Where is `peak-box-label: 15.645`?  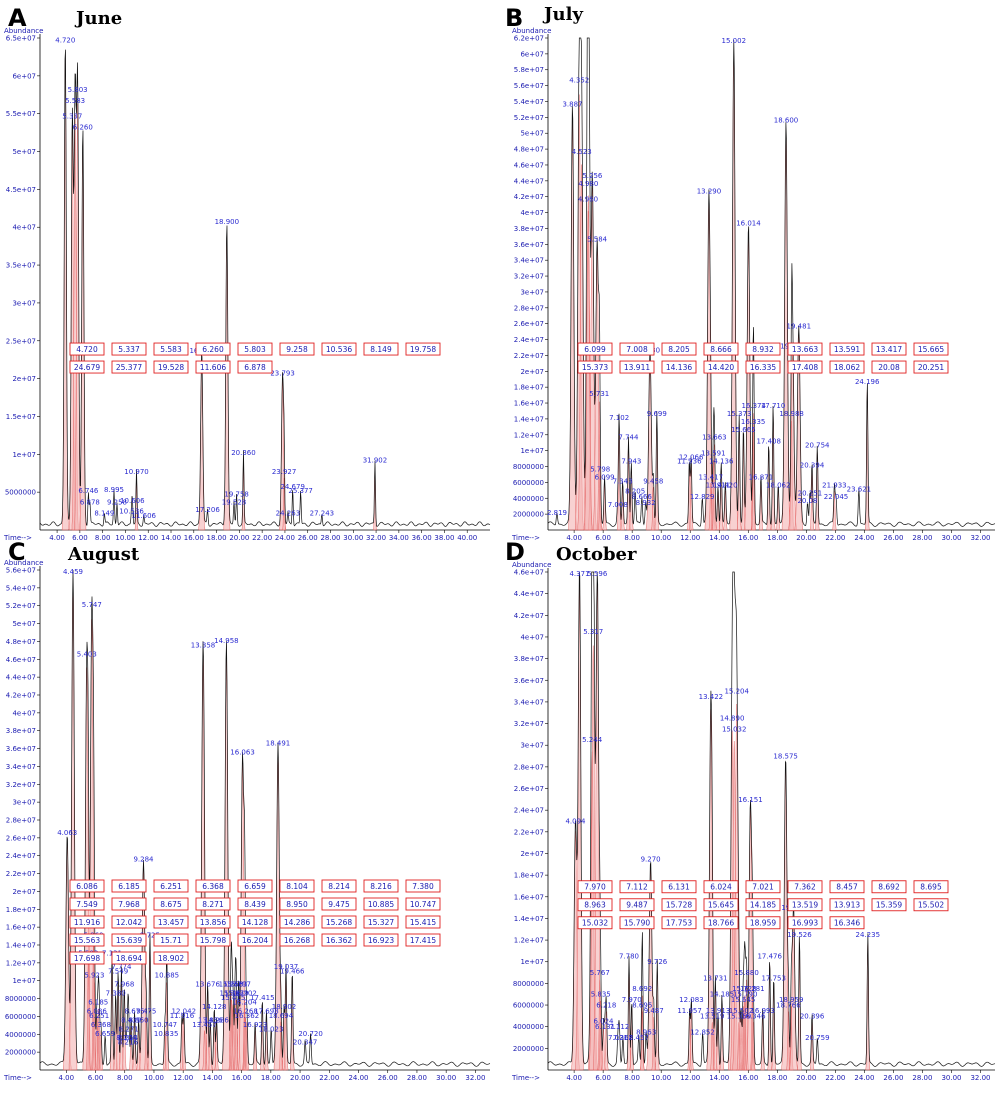 peak-box-label: 15.645 is located at coordinates (721, 905).